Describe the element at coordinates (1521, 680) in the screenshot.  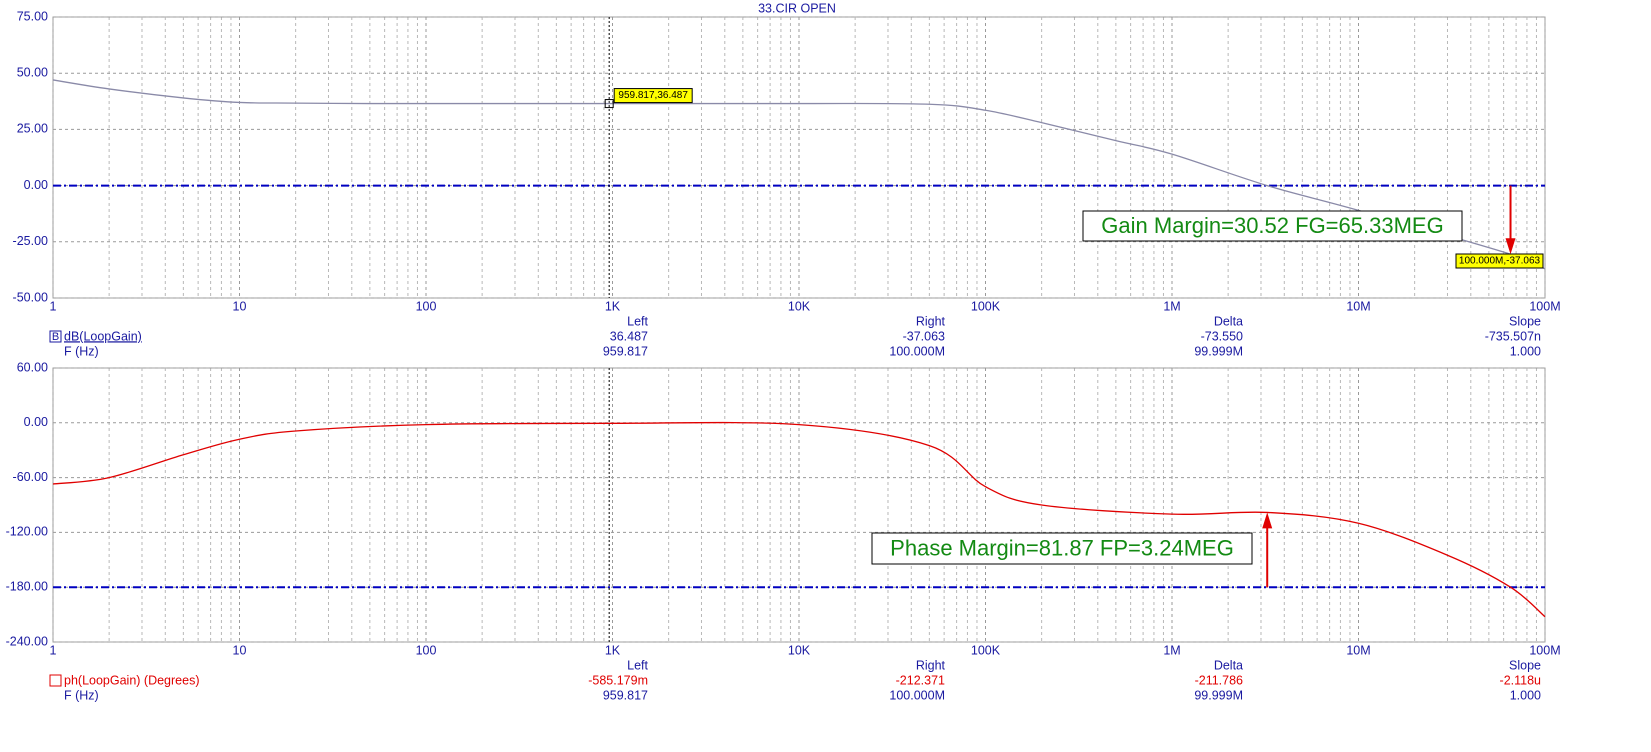
I see `readout-value: -2.118u` at that location.